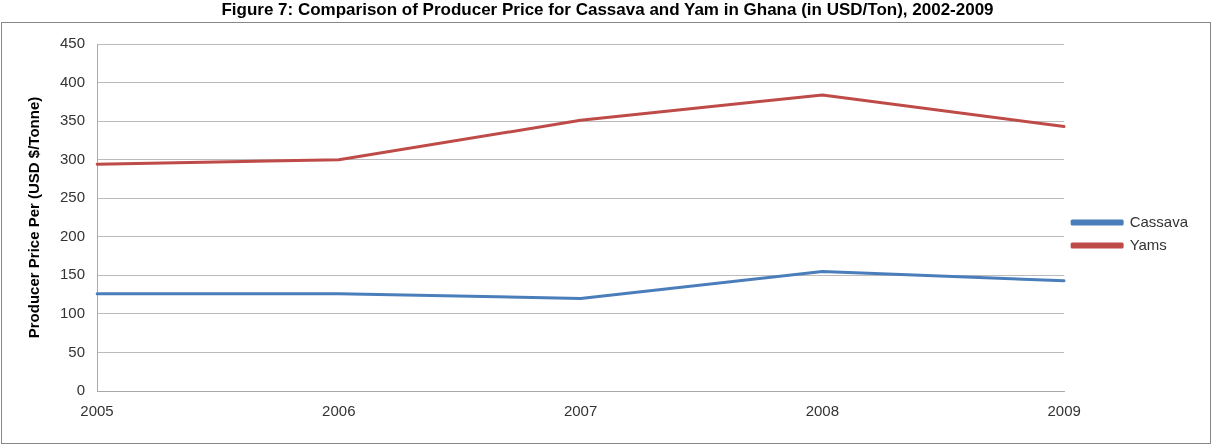  Describe the element at coordinates (1148, 244) in the screenshot. I see `legend-label: Yams` at that location.